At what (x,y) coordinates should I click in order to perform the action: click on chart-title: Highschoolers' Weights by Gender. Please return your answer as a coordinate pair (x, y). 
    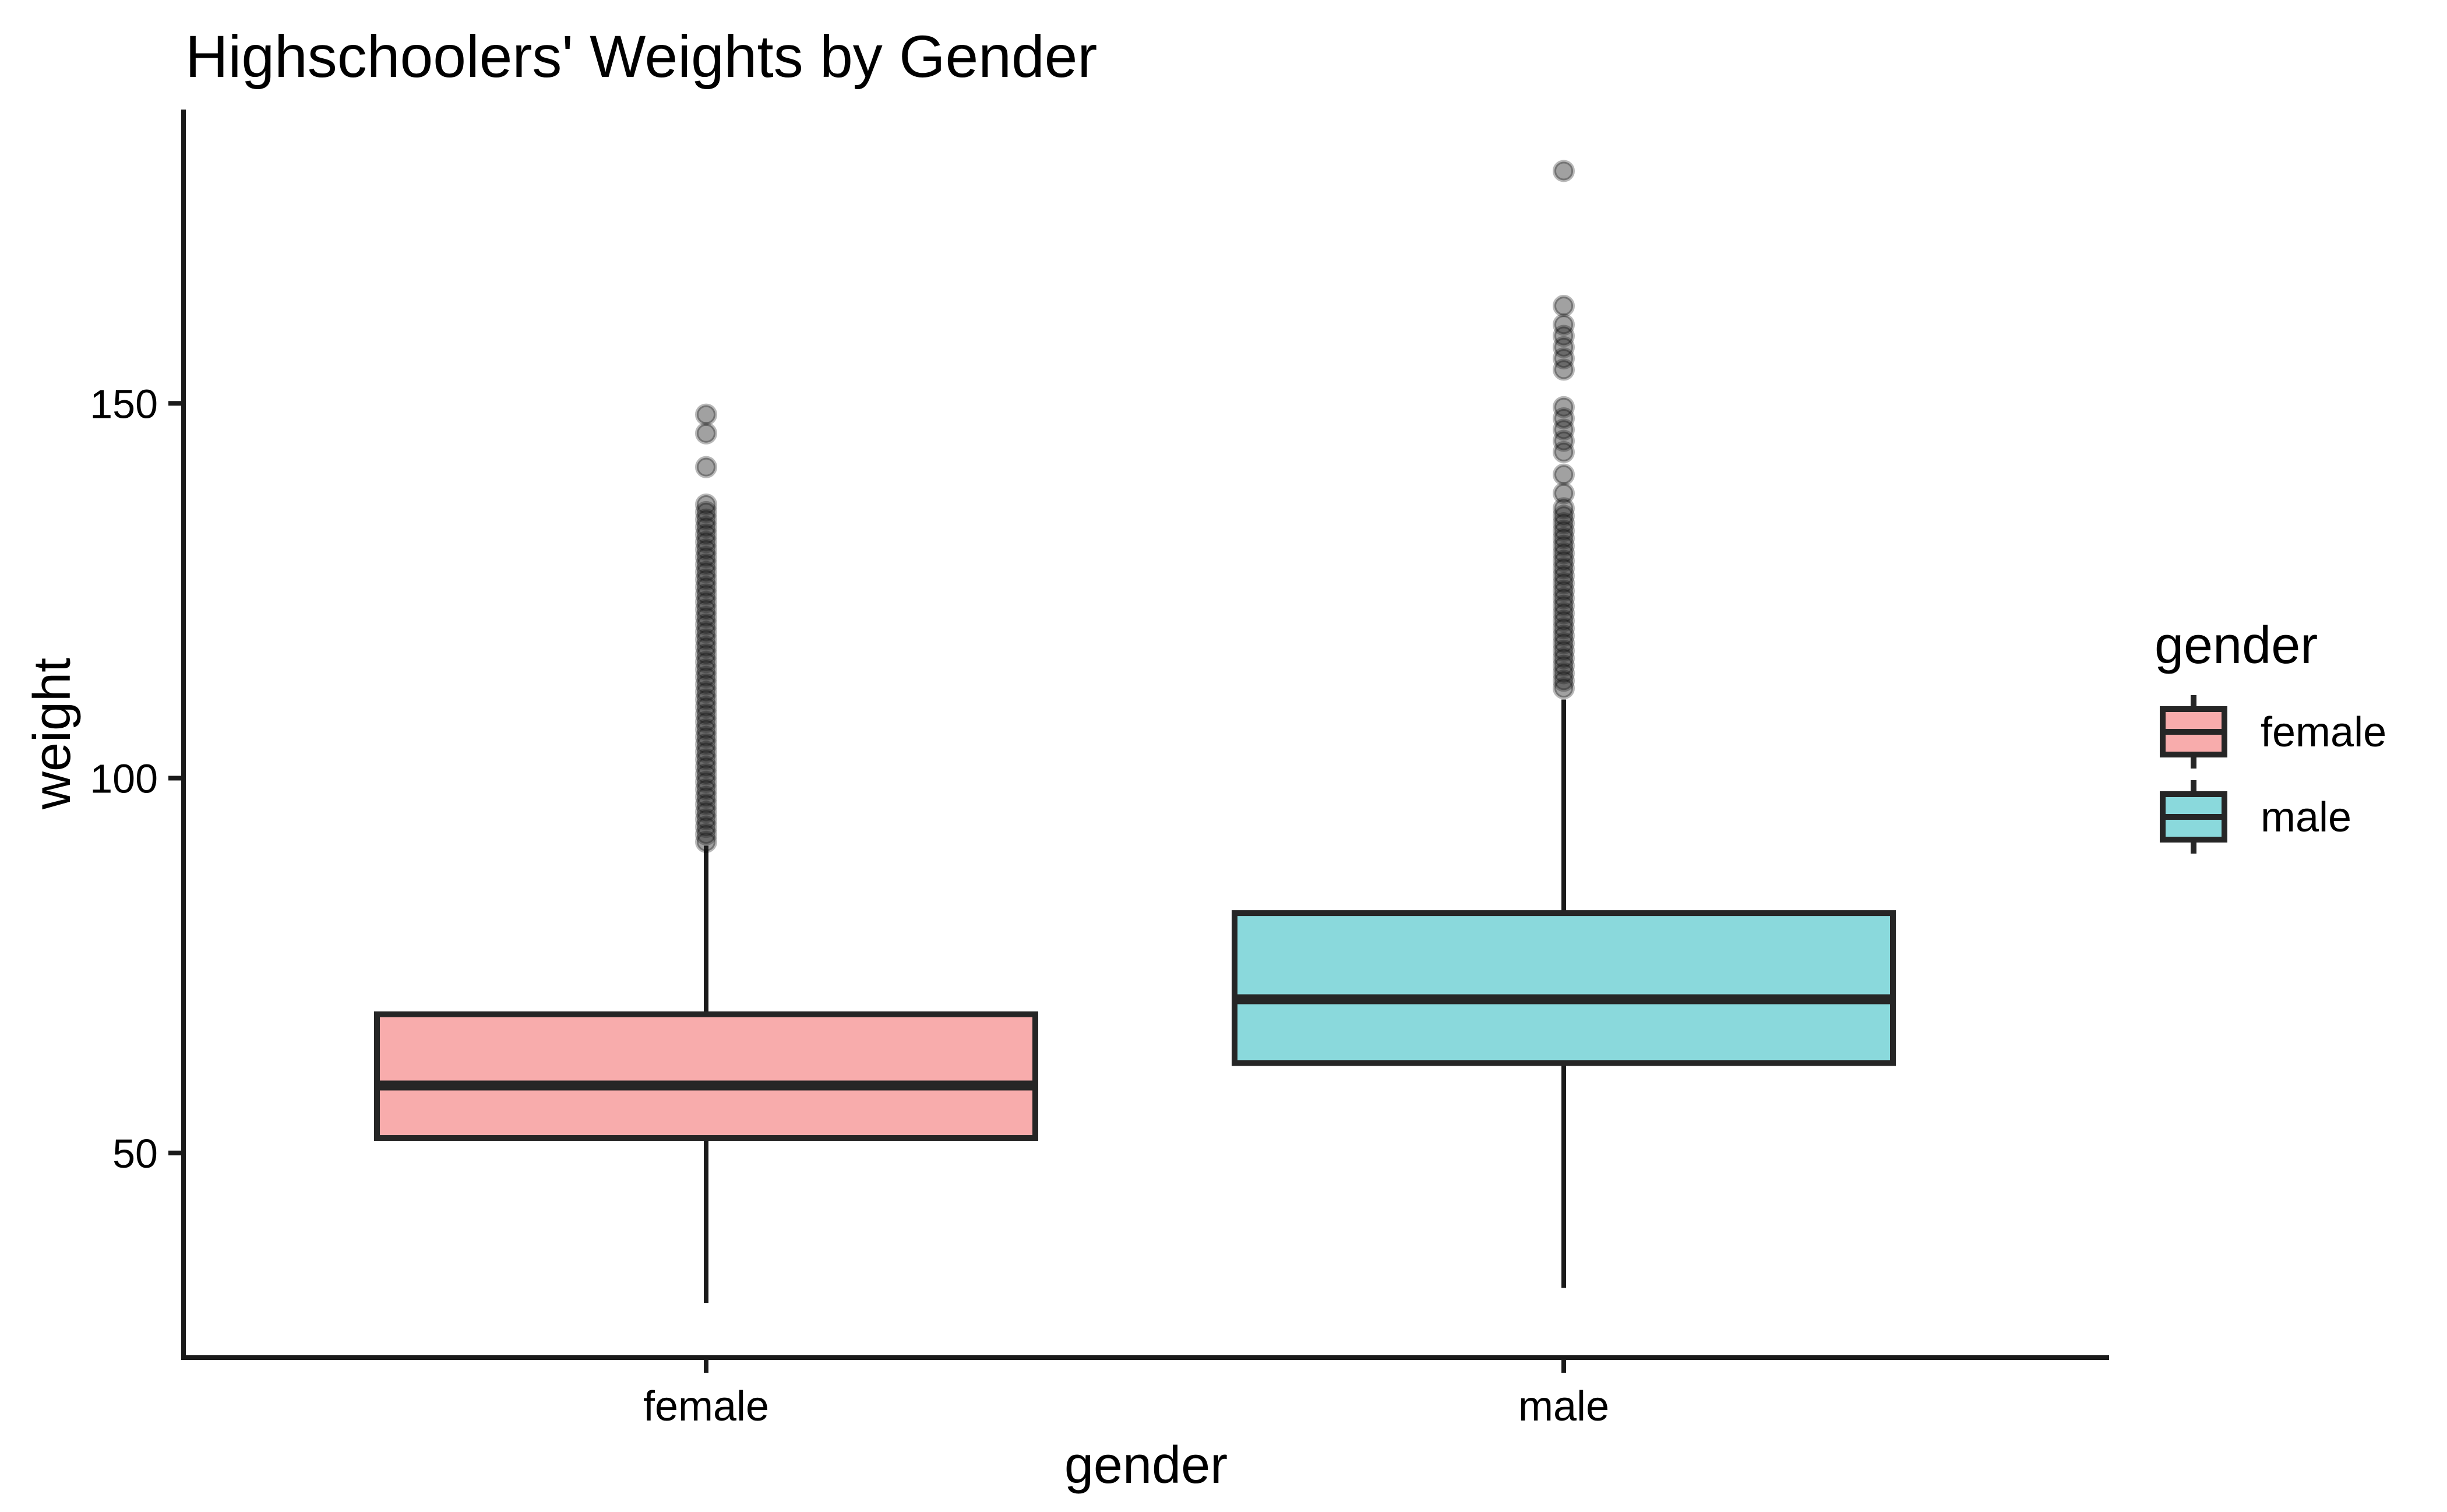
    Looking at the image, I should click on (641, 56).